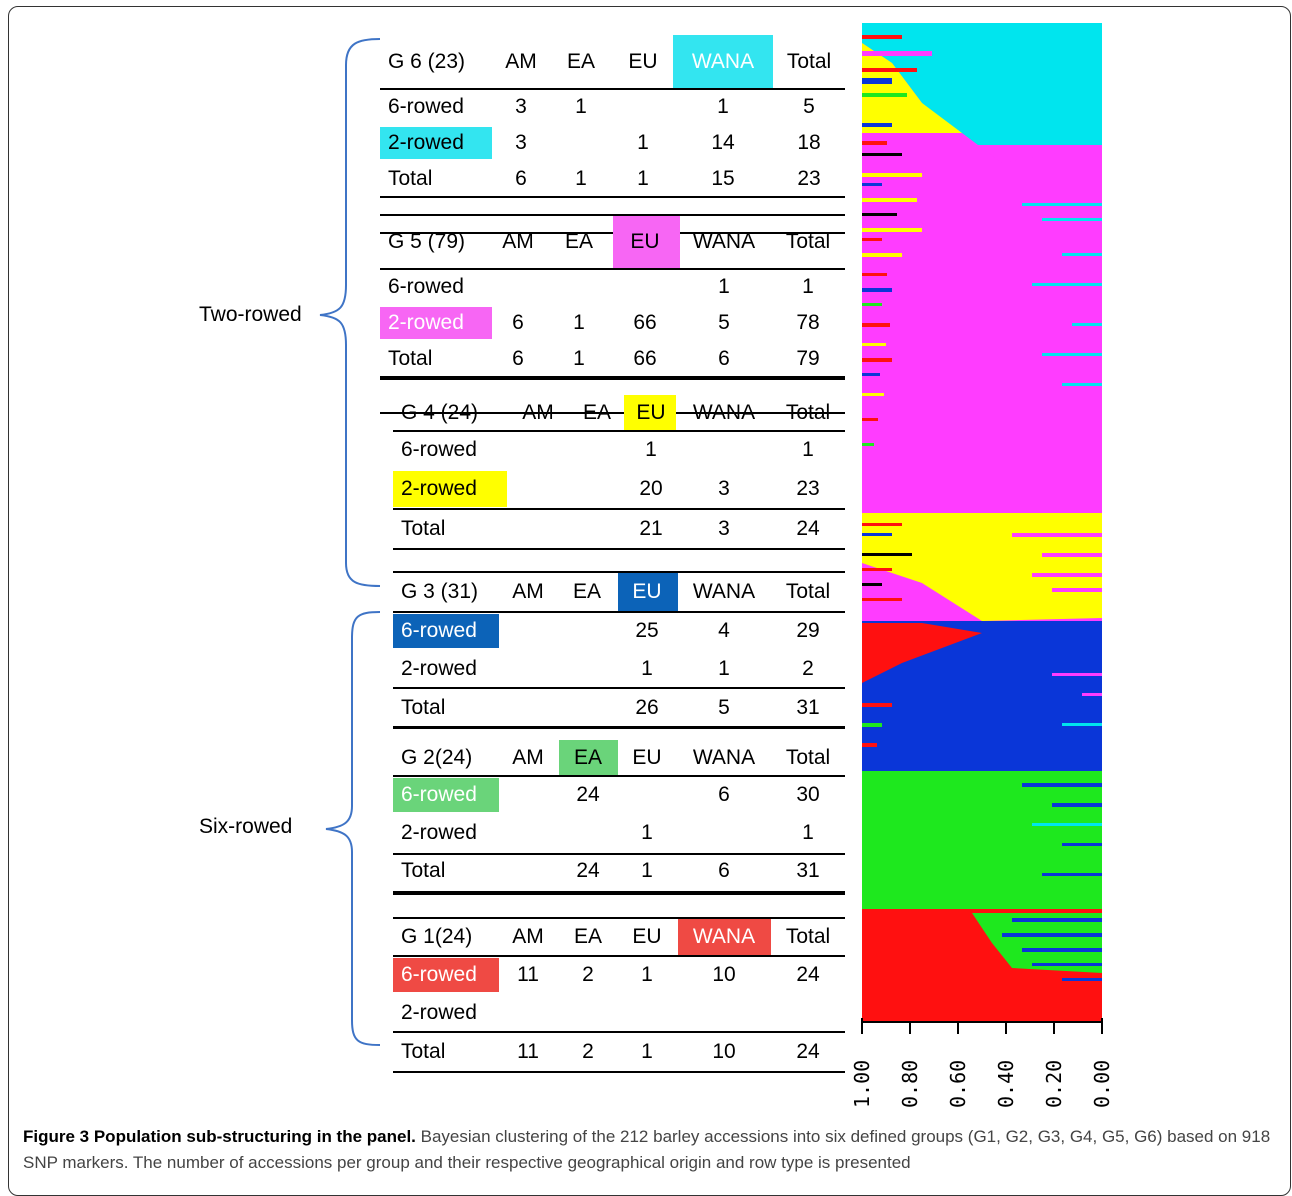  What do you see at coordinates (437, 936) in the screenshot?
I see `group-title: G 1(24)` at bounding box center [437, 936].